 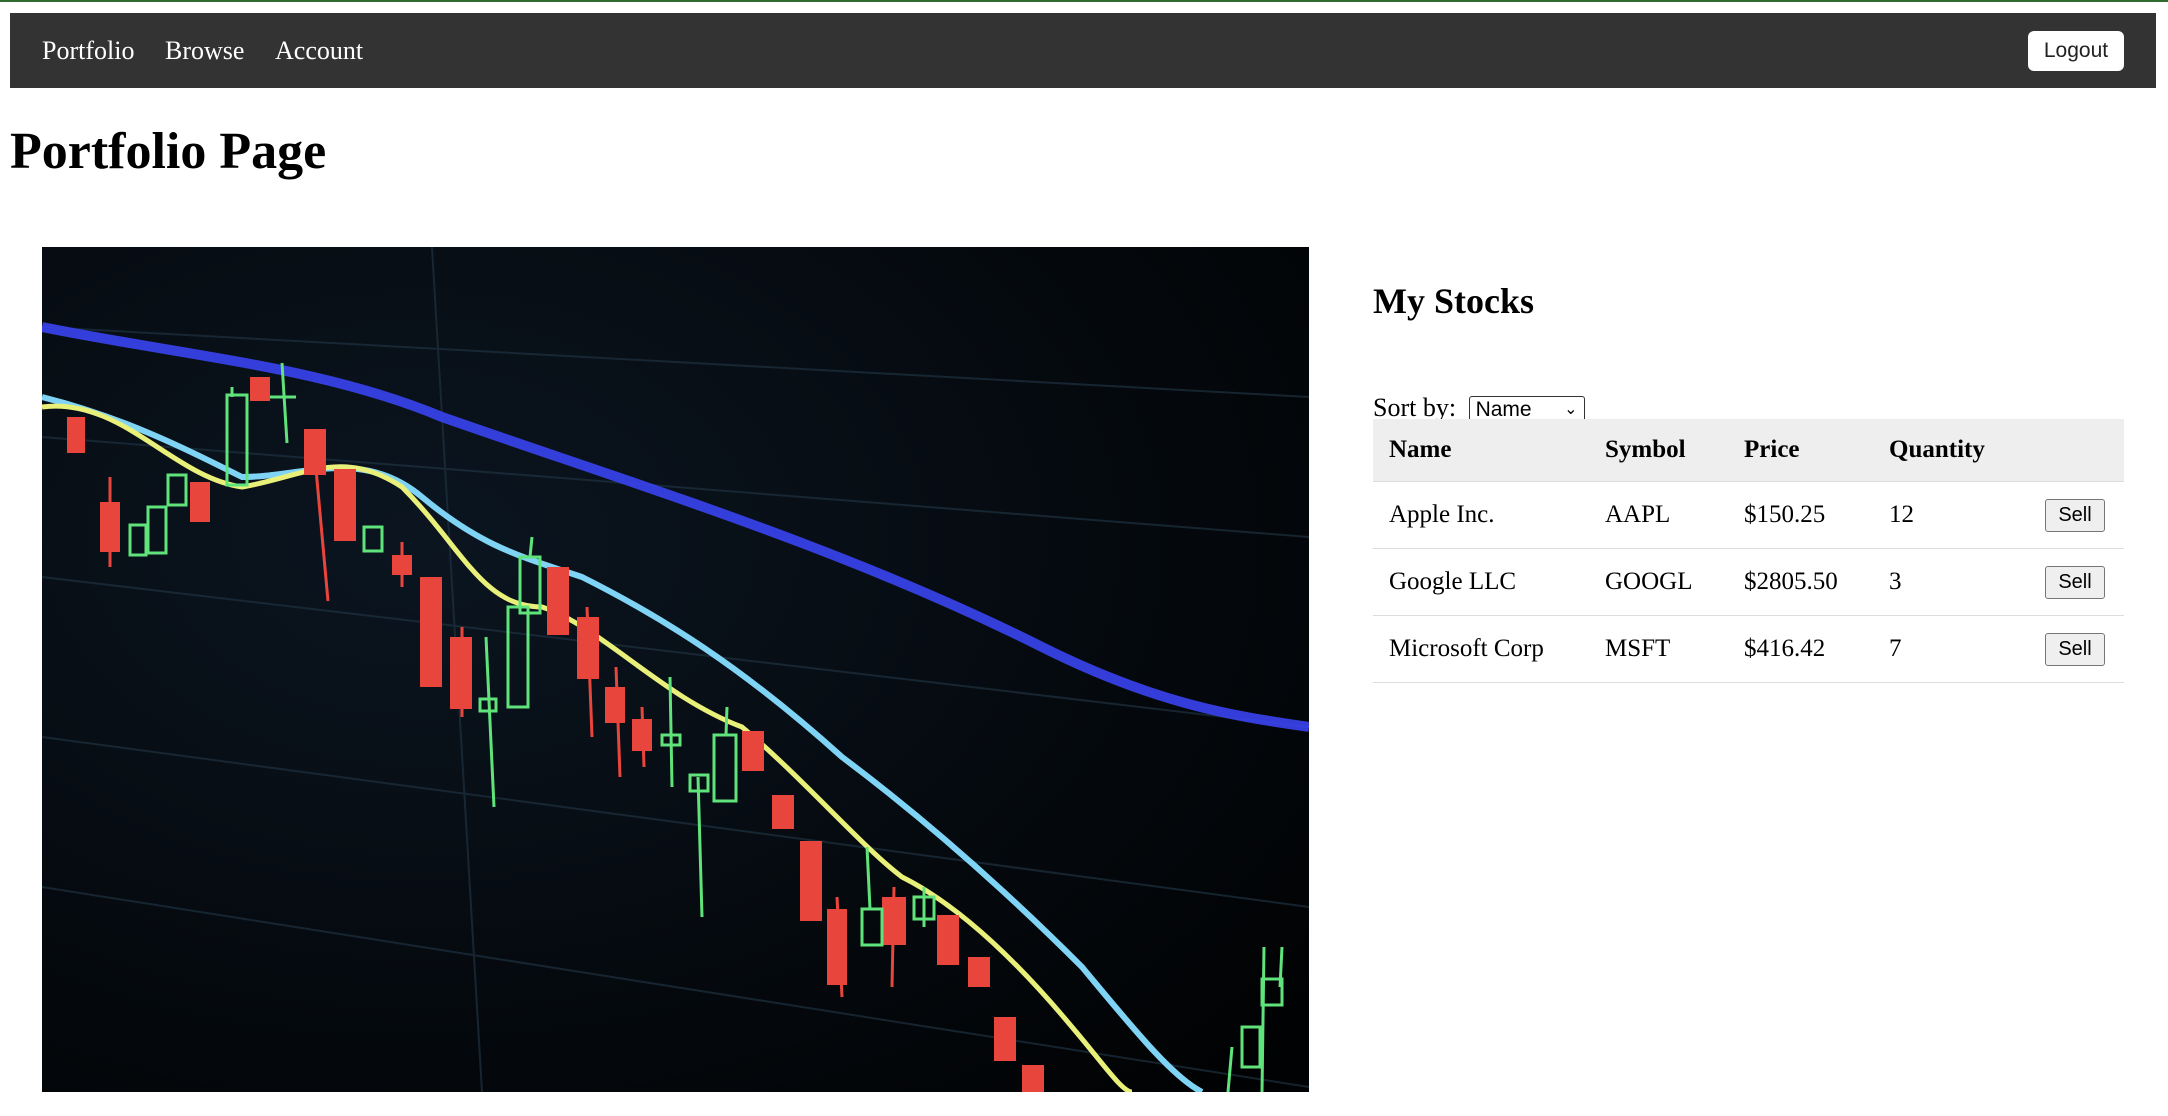 I want to click on stock-symbol: AAPL, so click(x=1658, y=515).